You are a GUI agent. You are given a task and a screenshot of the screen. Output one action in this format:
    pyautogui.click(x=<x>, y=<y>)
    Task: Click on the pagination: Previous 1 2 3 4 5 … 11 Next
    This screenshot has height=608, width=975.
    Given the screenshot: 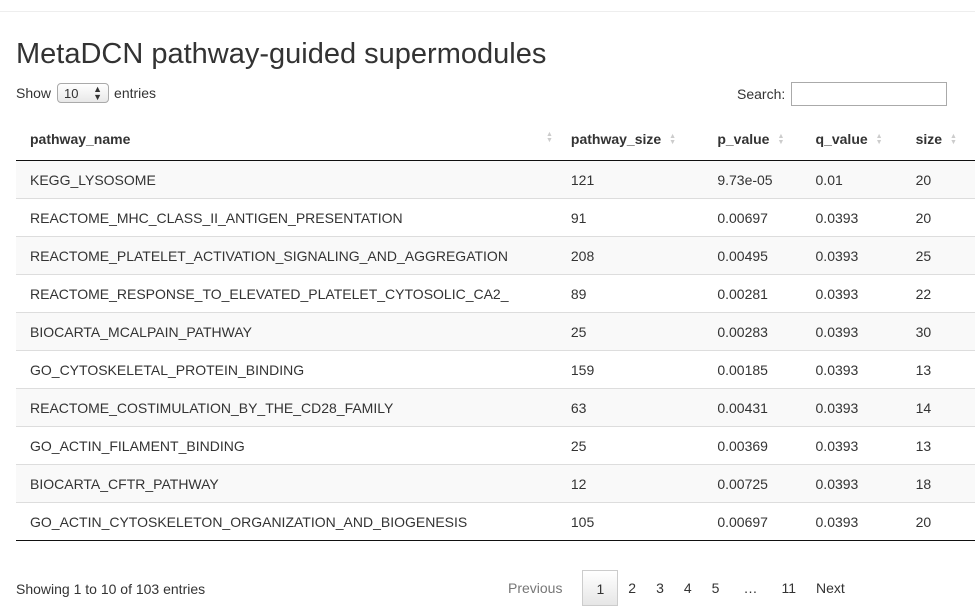 What is the action you would take?
    pyautogui.click(x=676, y=588)
    